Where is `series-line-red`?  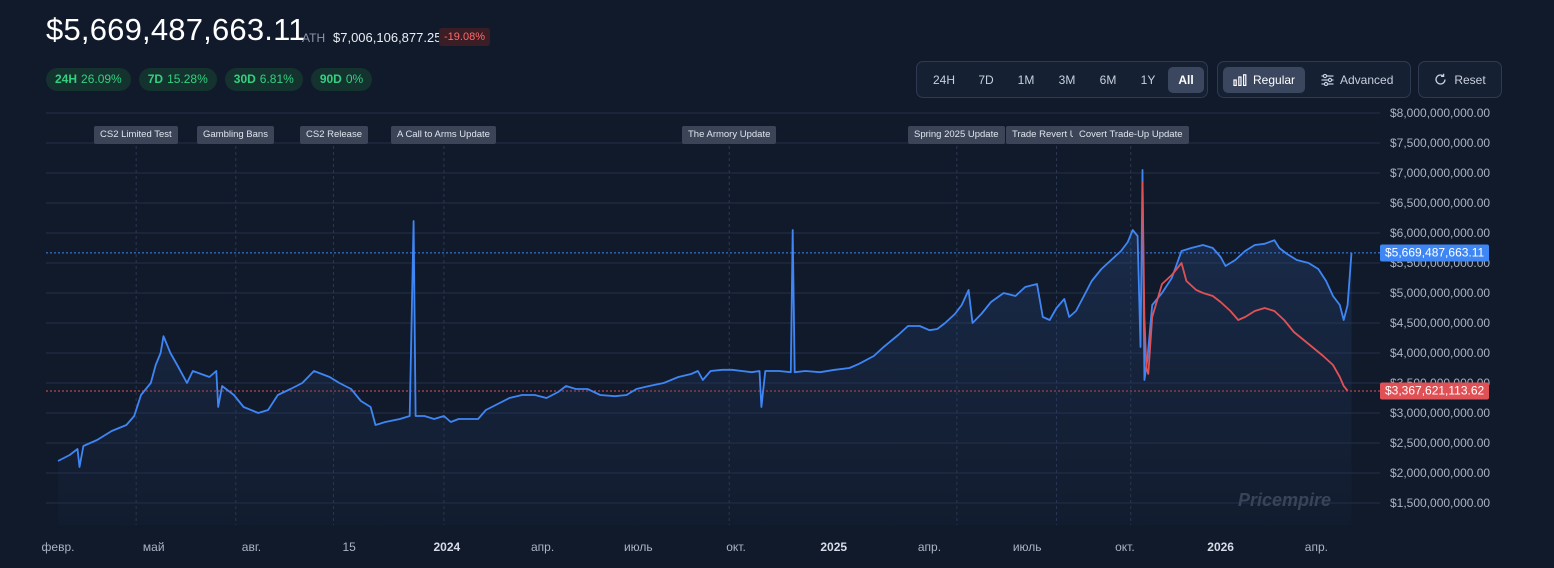 series-line-red is located at coordinates (1245, 286).